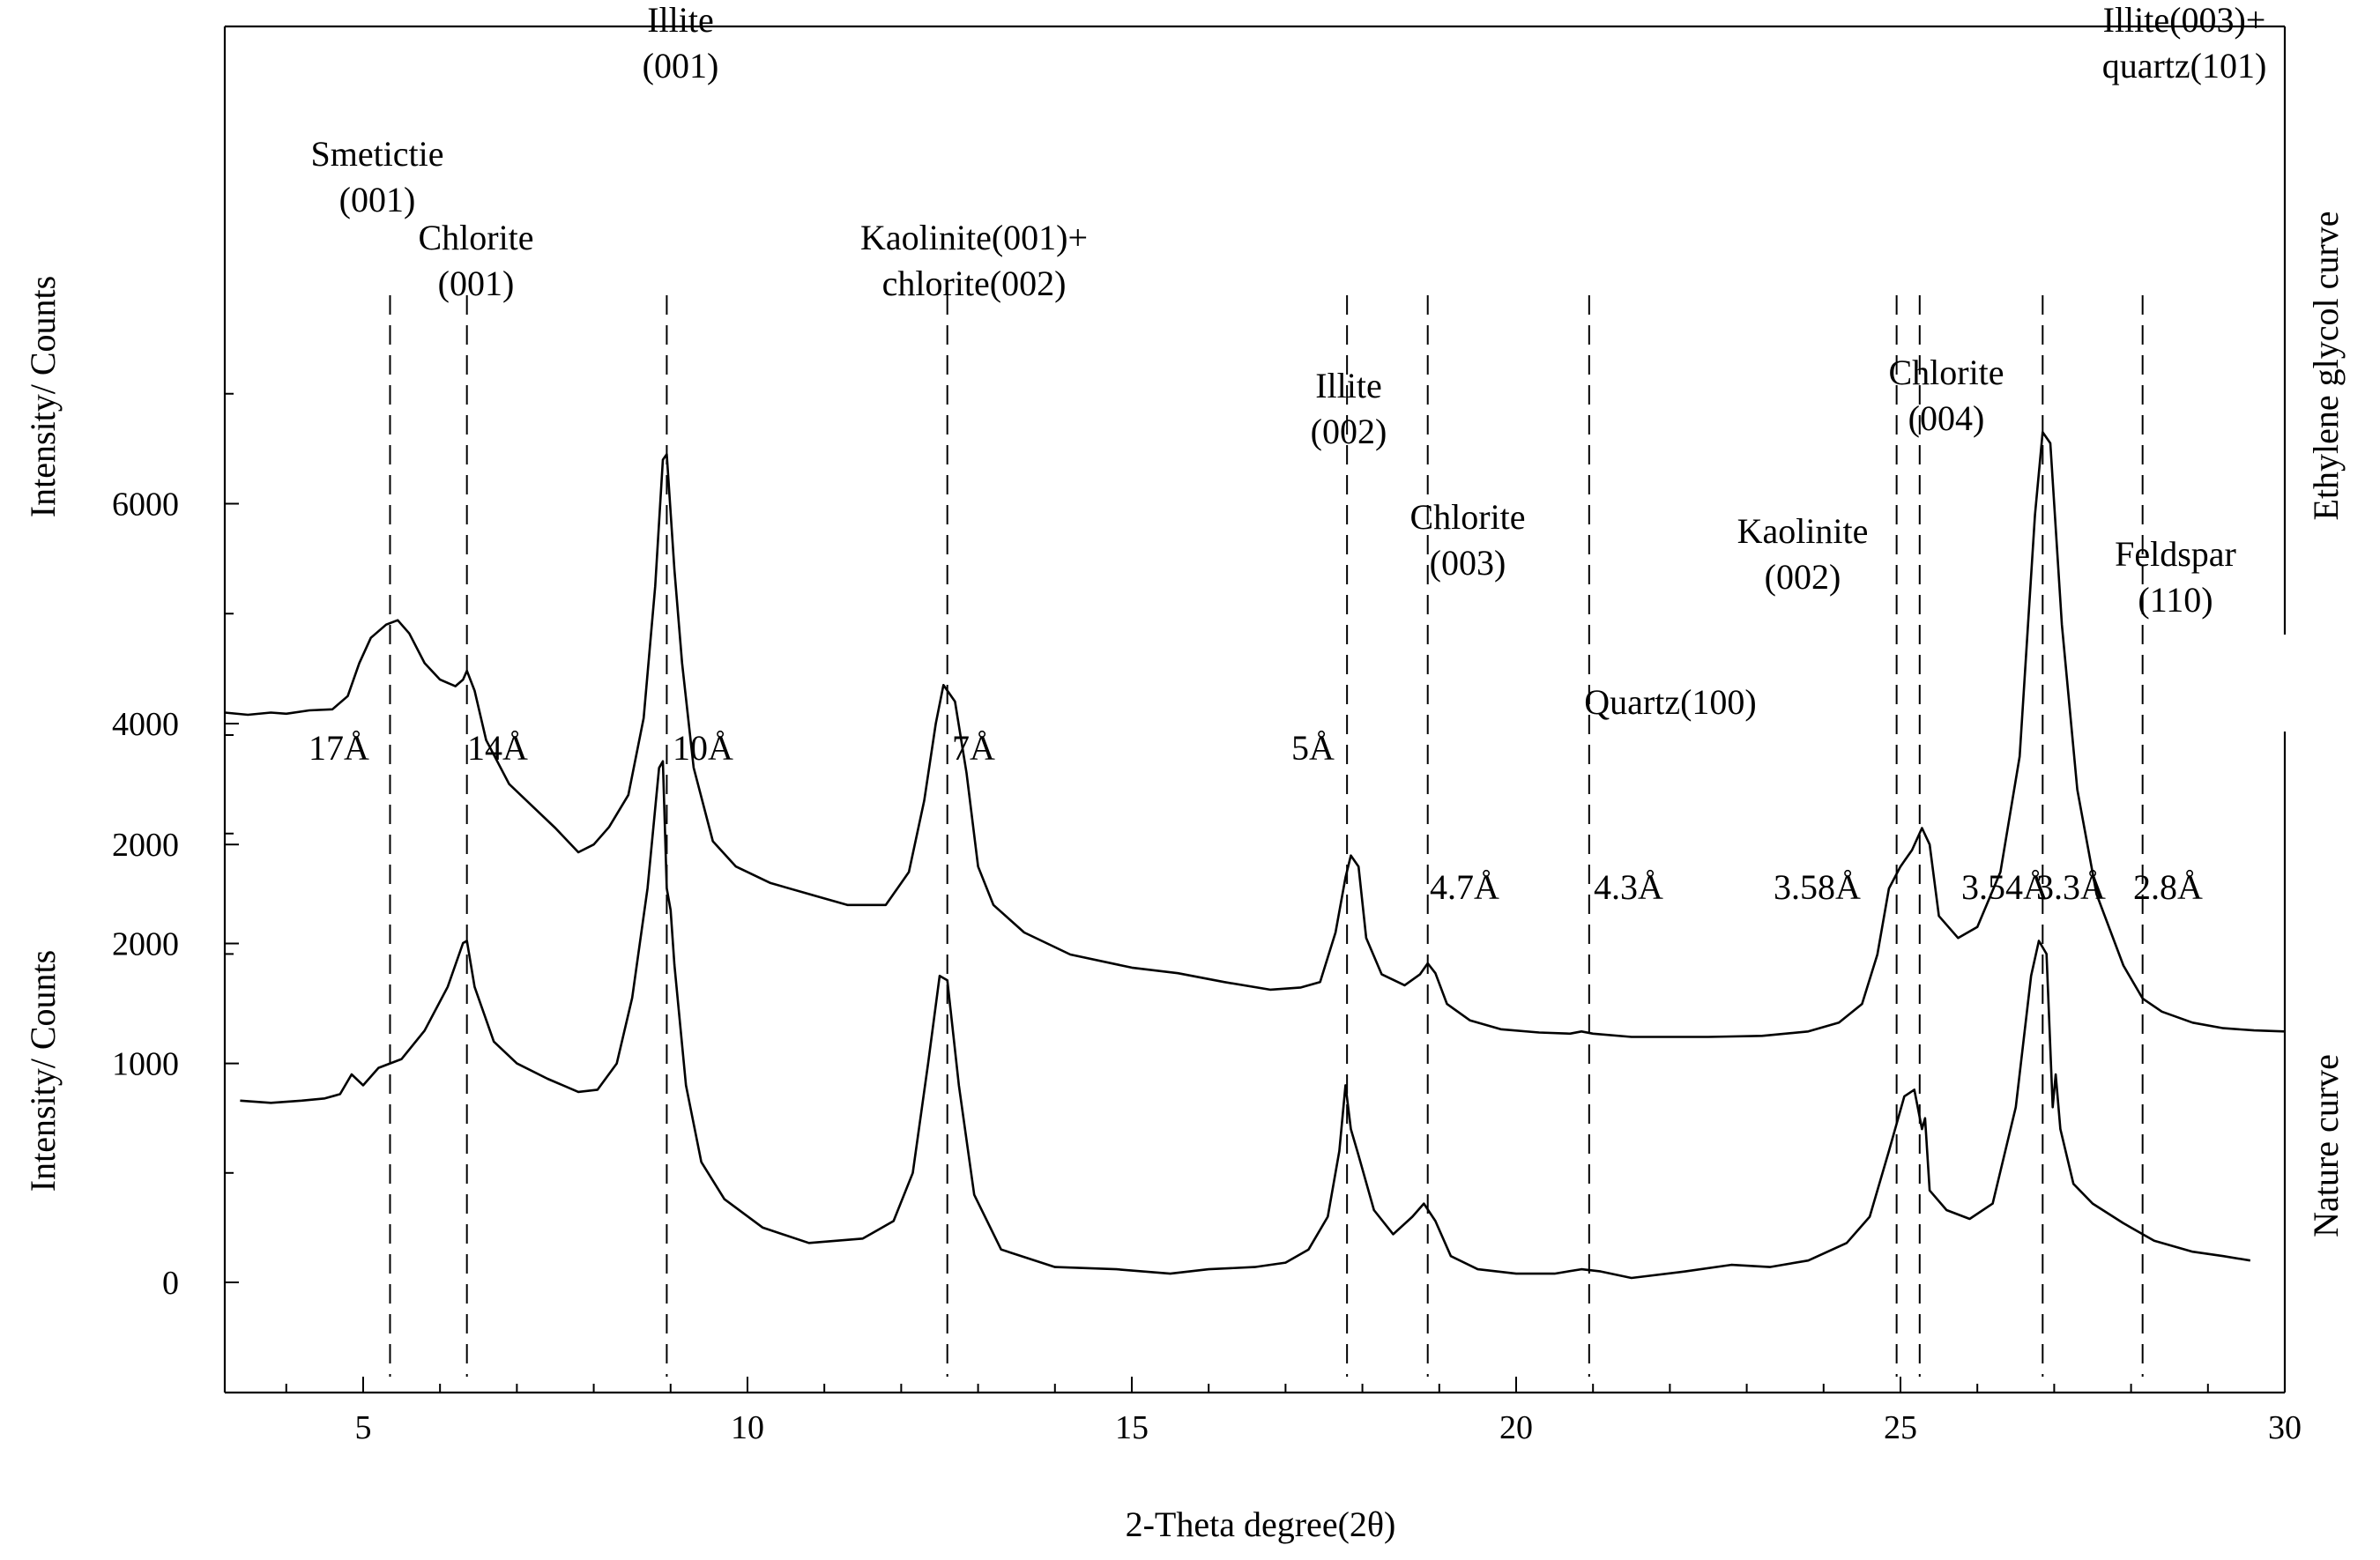  What do you see at coordinates (2176, 554) in the screenshot?
I see `mineral-annotation: Feldspar` at bounding box center [2176, 554].